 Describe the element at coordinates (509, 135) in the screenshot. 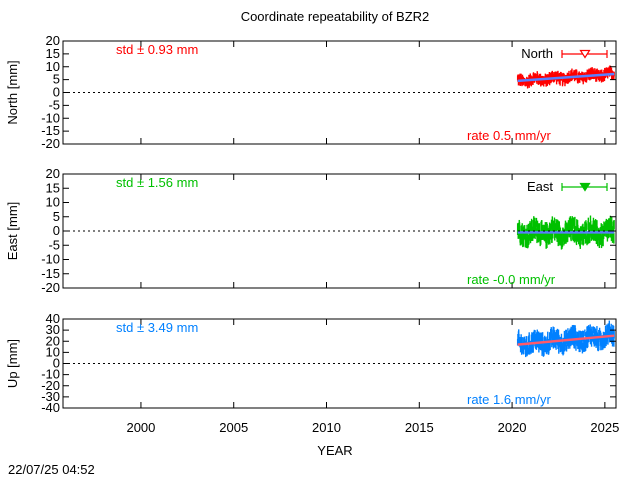

I see `rate-label: rate 0.5 mm/yr` at that location.